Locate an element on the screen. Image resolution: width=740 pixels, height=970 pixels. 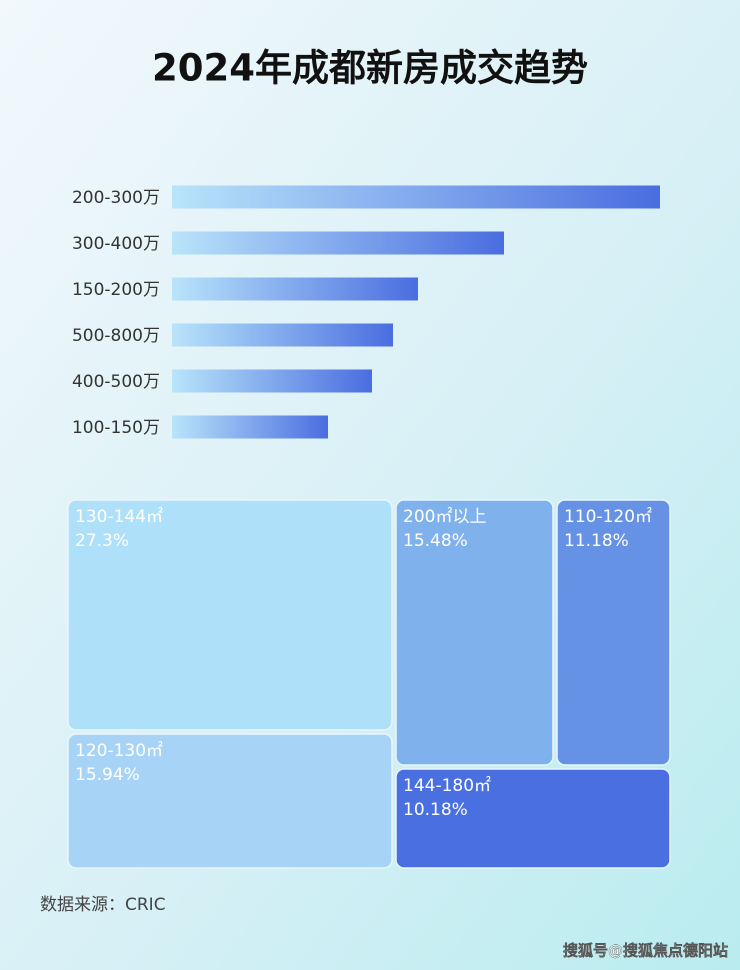
watermark: 搜狐号@搜狐焦点德阳站 is located at coordinates (645, 951).